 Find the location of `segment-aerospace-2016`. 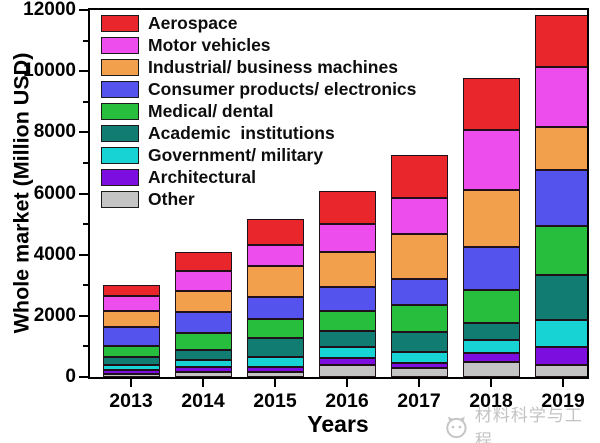

segment-aerospace-2016 is located at coordinates (347, 208).